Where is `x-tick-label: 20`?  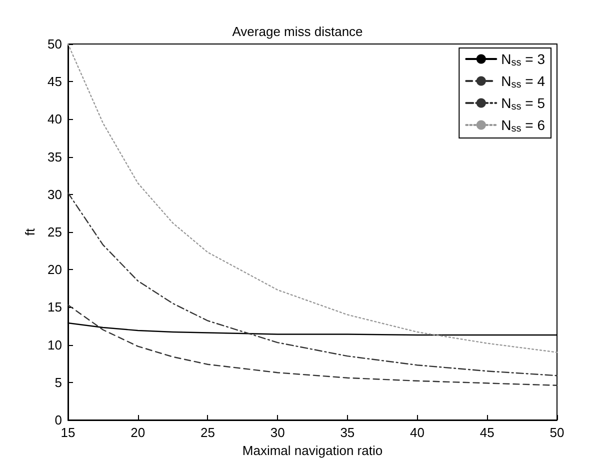
x-tick-label: 20 is located at coordinates (138, 432).